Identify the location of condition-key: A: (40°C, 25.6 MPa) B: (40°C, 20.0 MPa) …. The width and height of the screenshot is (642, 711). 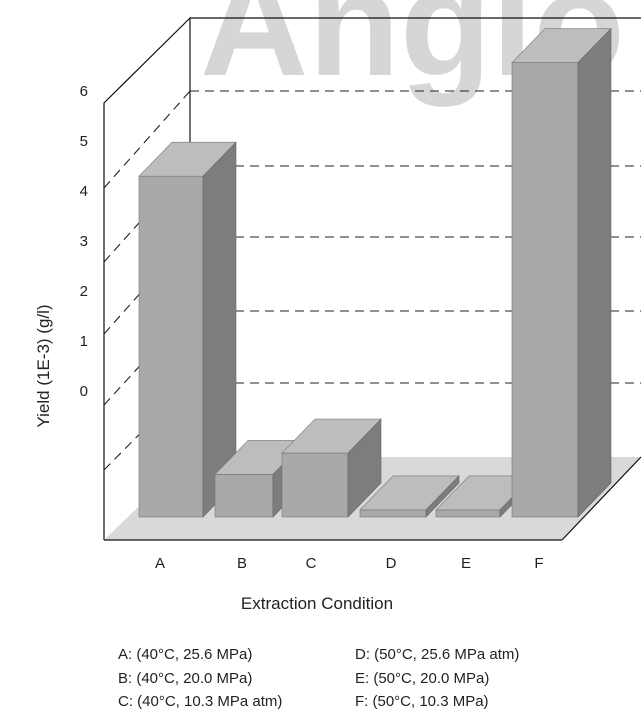
(318, 678).